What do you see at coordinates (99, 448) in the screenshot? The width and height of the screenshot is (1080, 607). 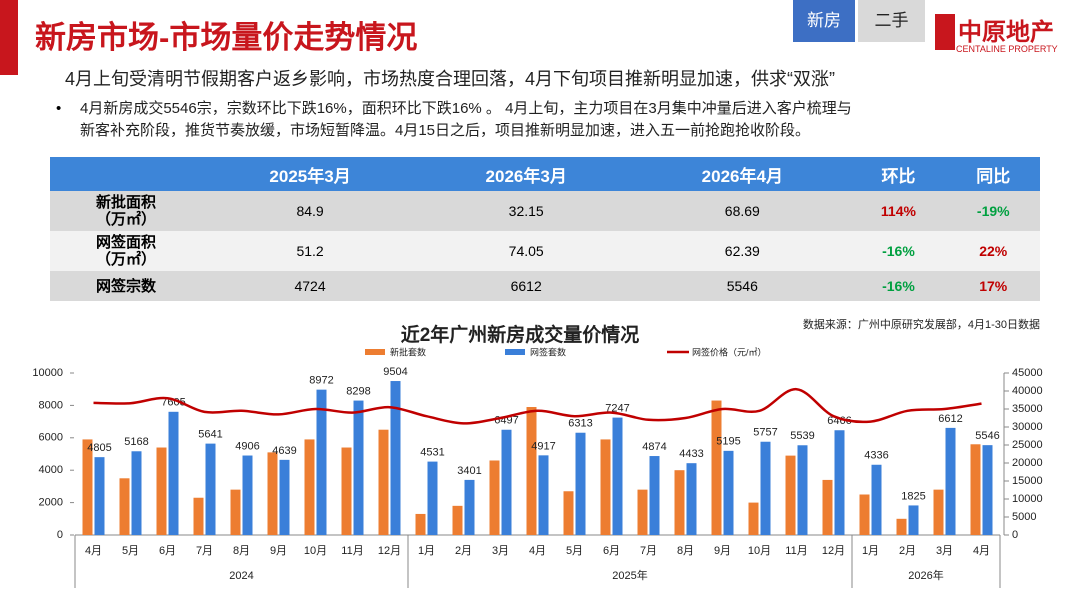 I see `data-label: 4805` at bounding box center [99, 448].